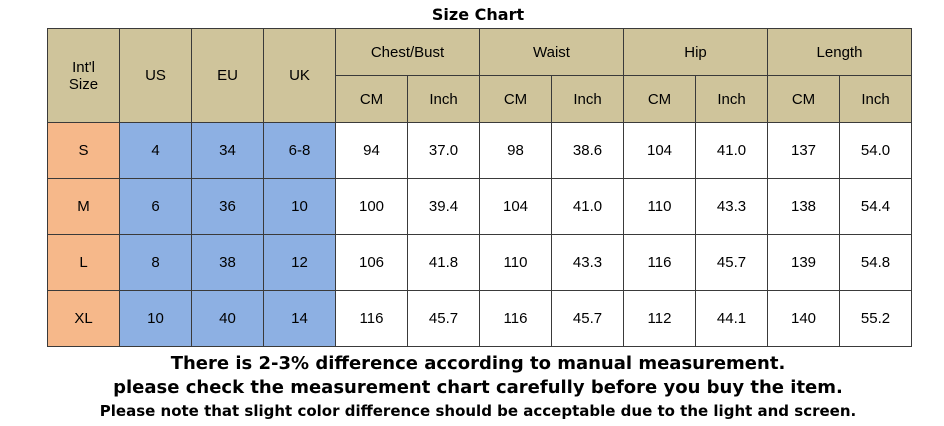 The height and width of the screenshot is (426, 944). What do you see at coordinates (443, 206) in the screenshot?
I see `cell-measurement: 39.4` at bounding box center [443, 206].